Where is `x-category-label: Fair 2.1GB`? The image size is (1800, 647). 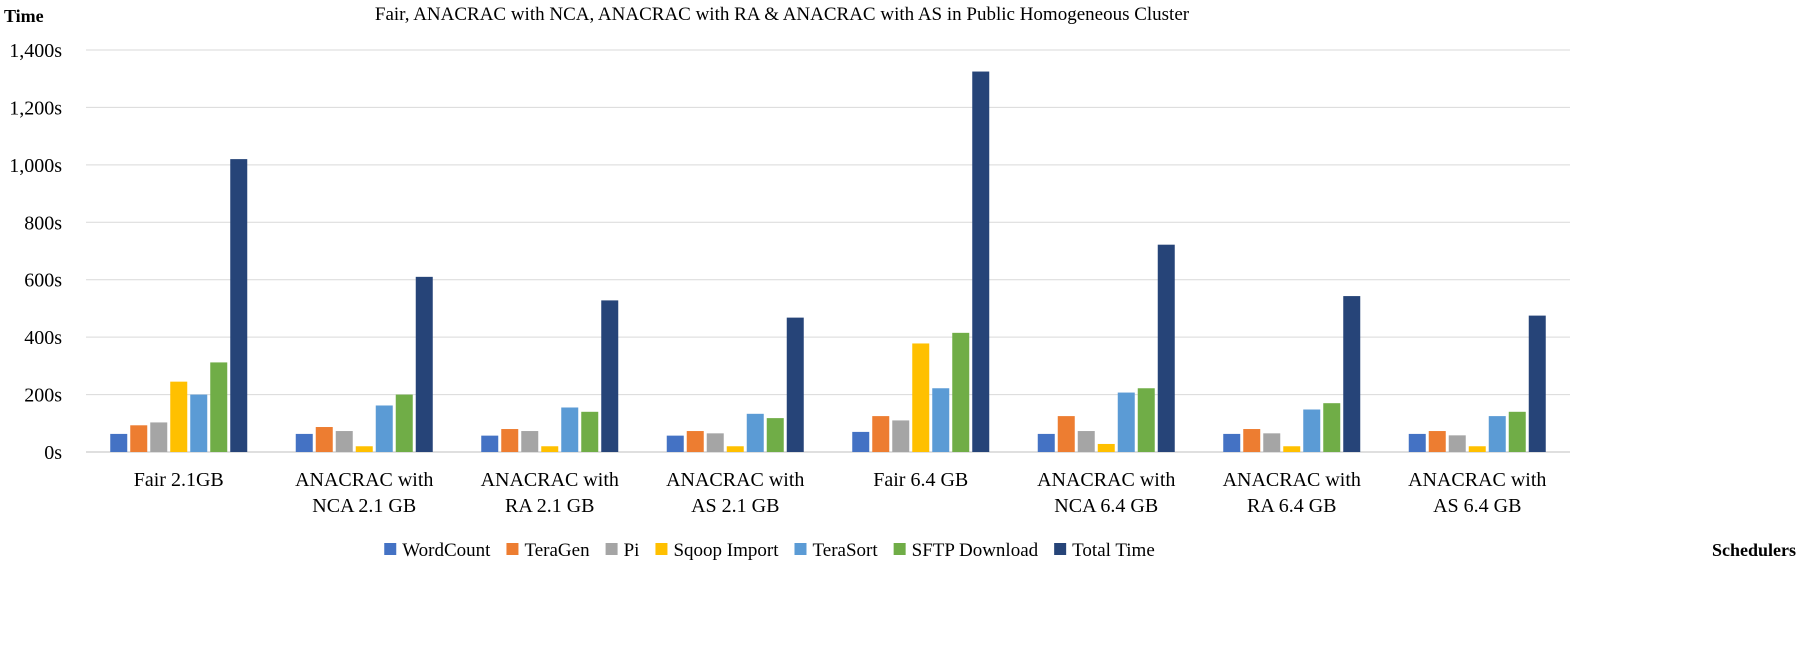 x-category-label: Fair 2.1GB is located at coordinates (179, 480).